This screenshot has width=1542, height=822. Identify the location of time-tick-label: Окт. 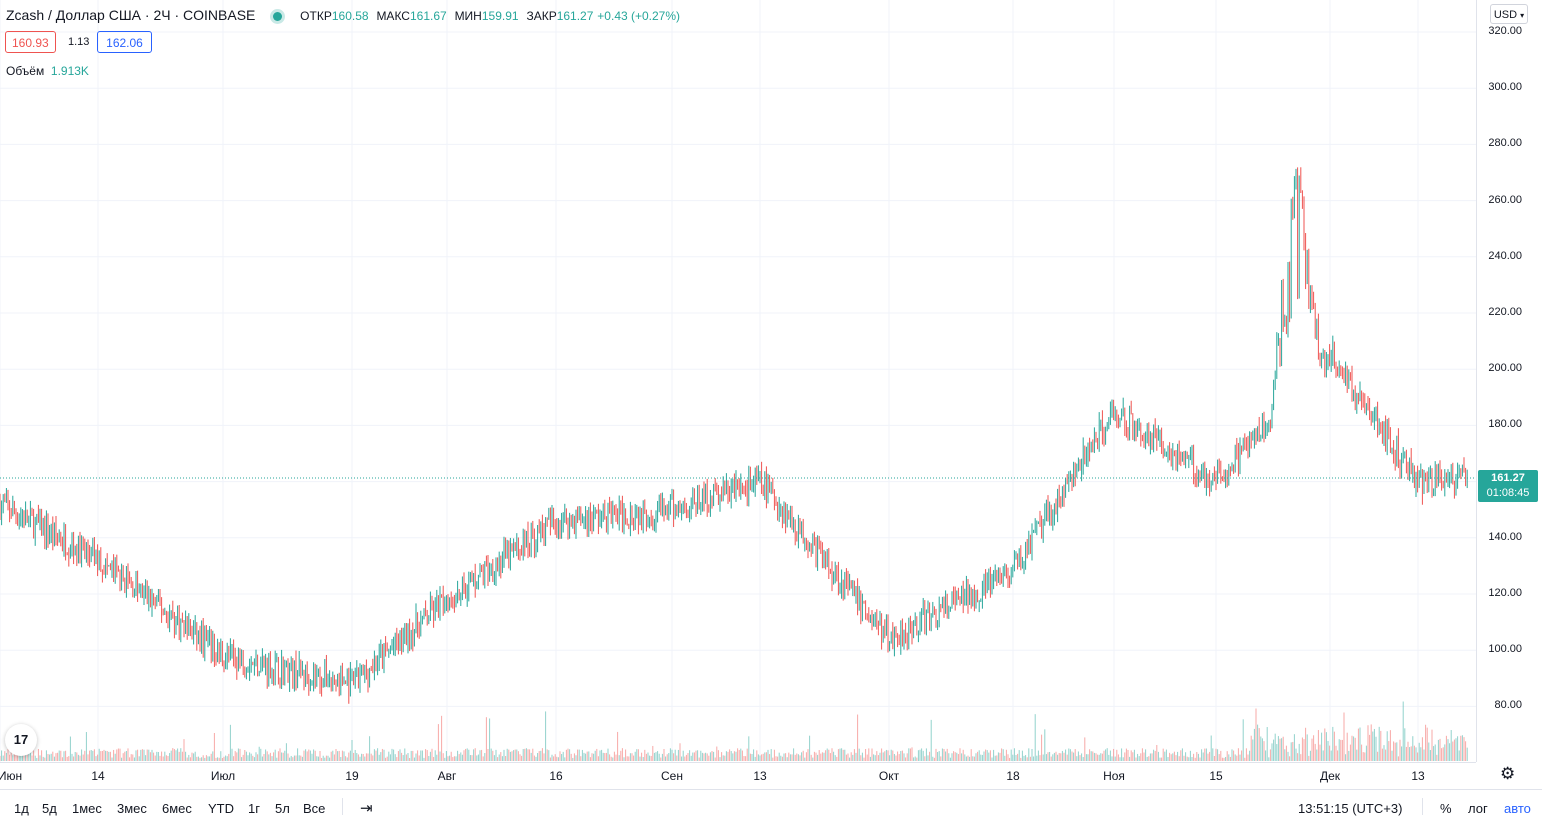
(889, 776).